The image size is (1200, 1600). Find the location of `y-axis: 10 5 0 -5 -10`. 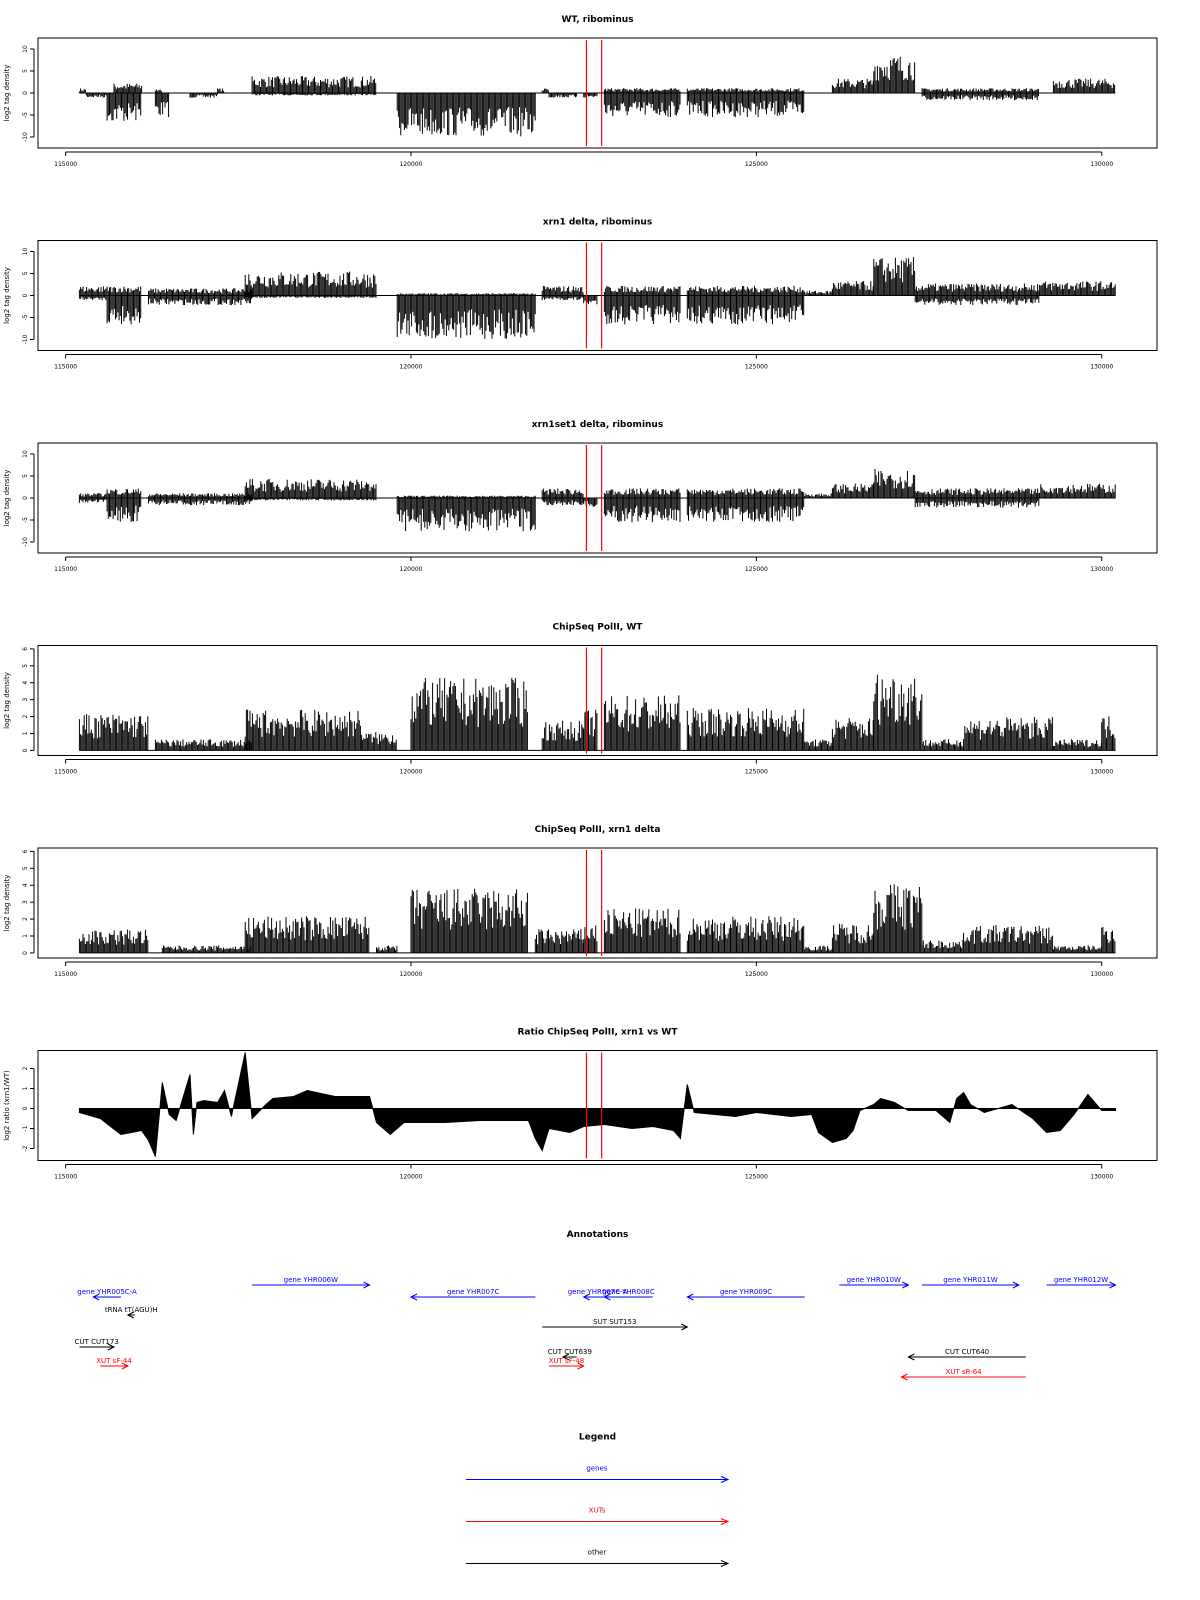

y-axis: 10 5 0 -5 -10 is located at coordinates (28, 93).